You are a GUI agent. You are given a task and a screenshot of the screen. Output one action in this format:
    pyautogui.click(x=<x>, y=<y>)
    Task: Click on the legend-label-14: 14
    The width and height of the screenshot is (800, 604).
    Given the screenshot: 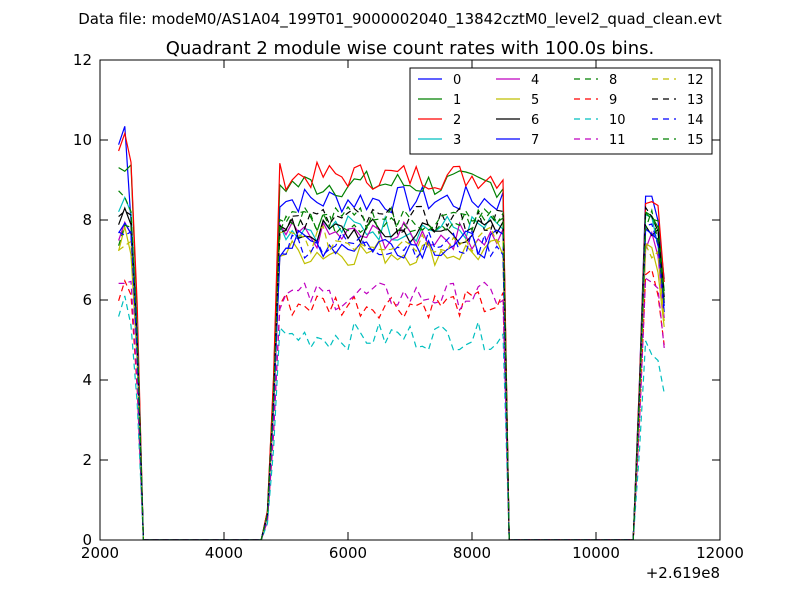 What is the action you would take?
    pyautogui.click(x=695, y=120)
    